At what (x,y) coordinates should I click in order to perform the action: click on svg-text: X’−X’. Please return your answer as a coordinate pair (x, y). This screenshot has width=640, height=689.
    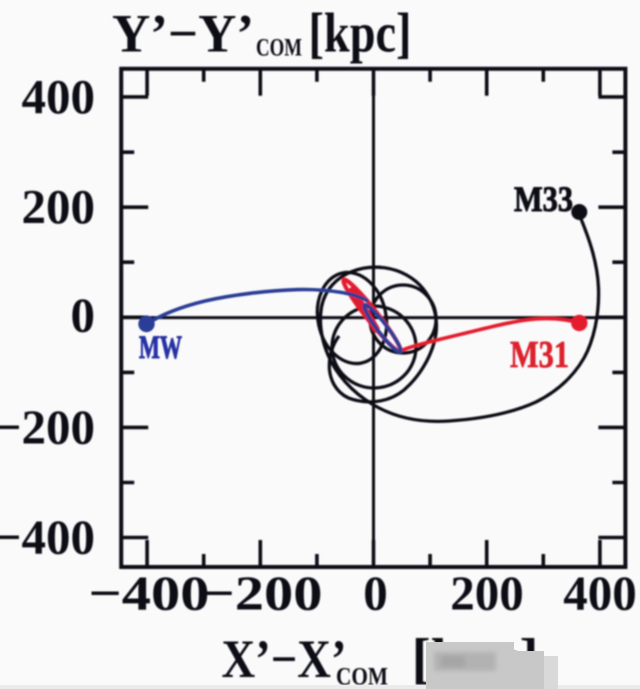
    Looking at the image, I should click on (284, 659).